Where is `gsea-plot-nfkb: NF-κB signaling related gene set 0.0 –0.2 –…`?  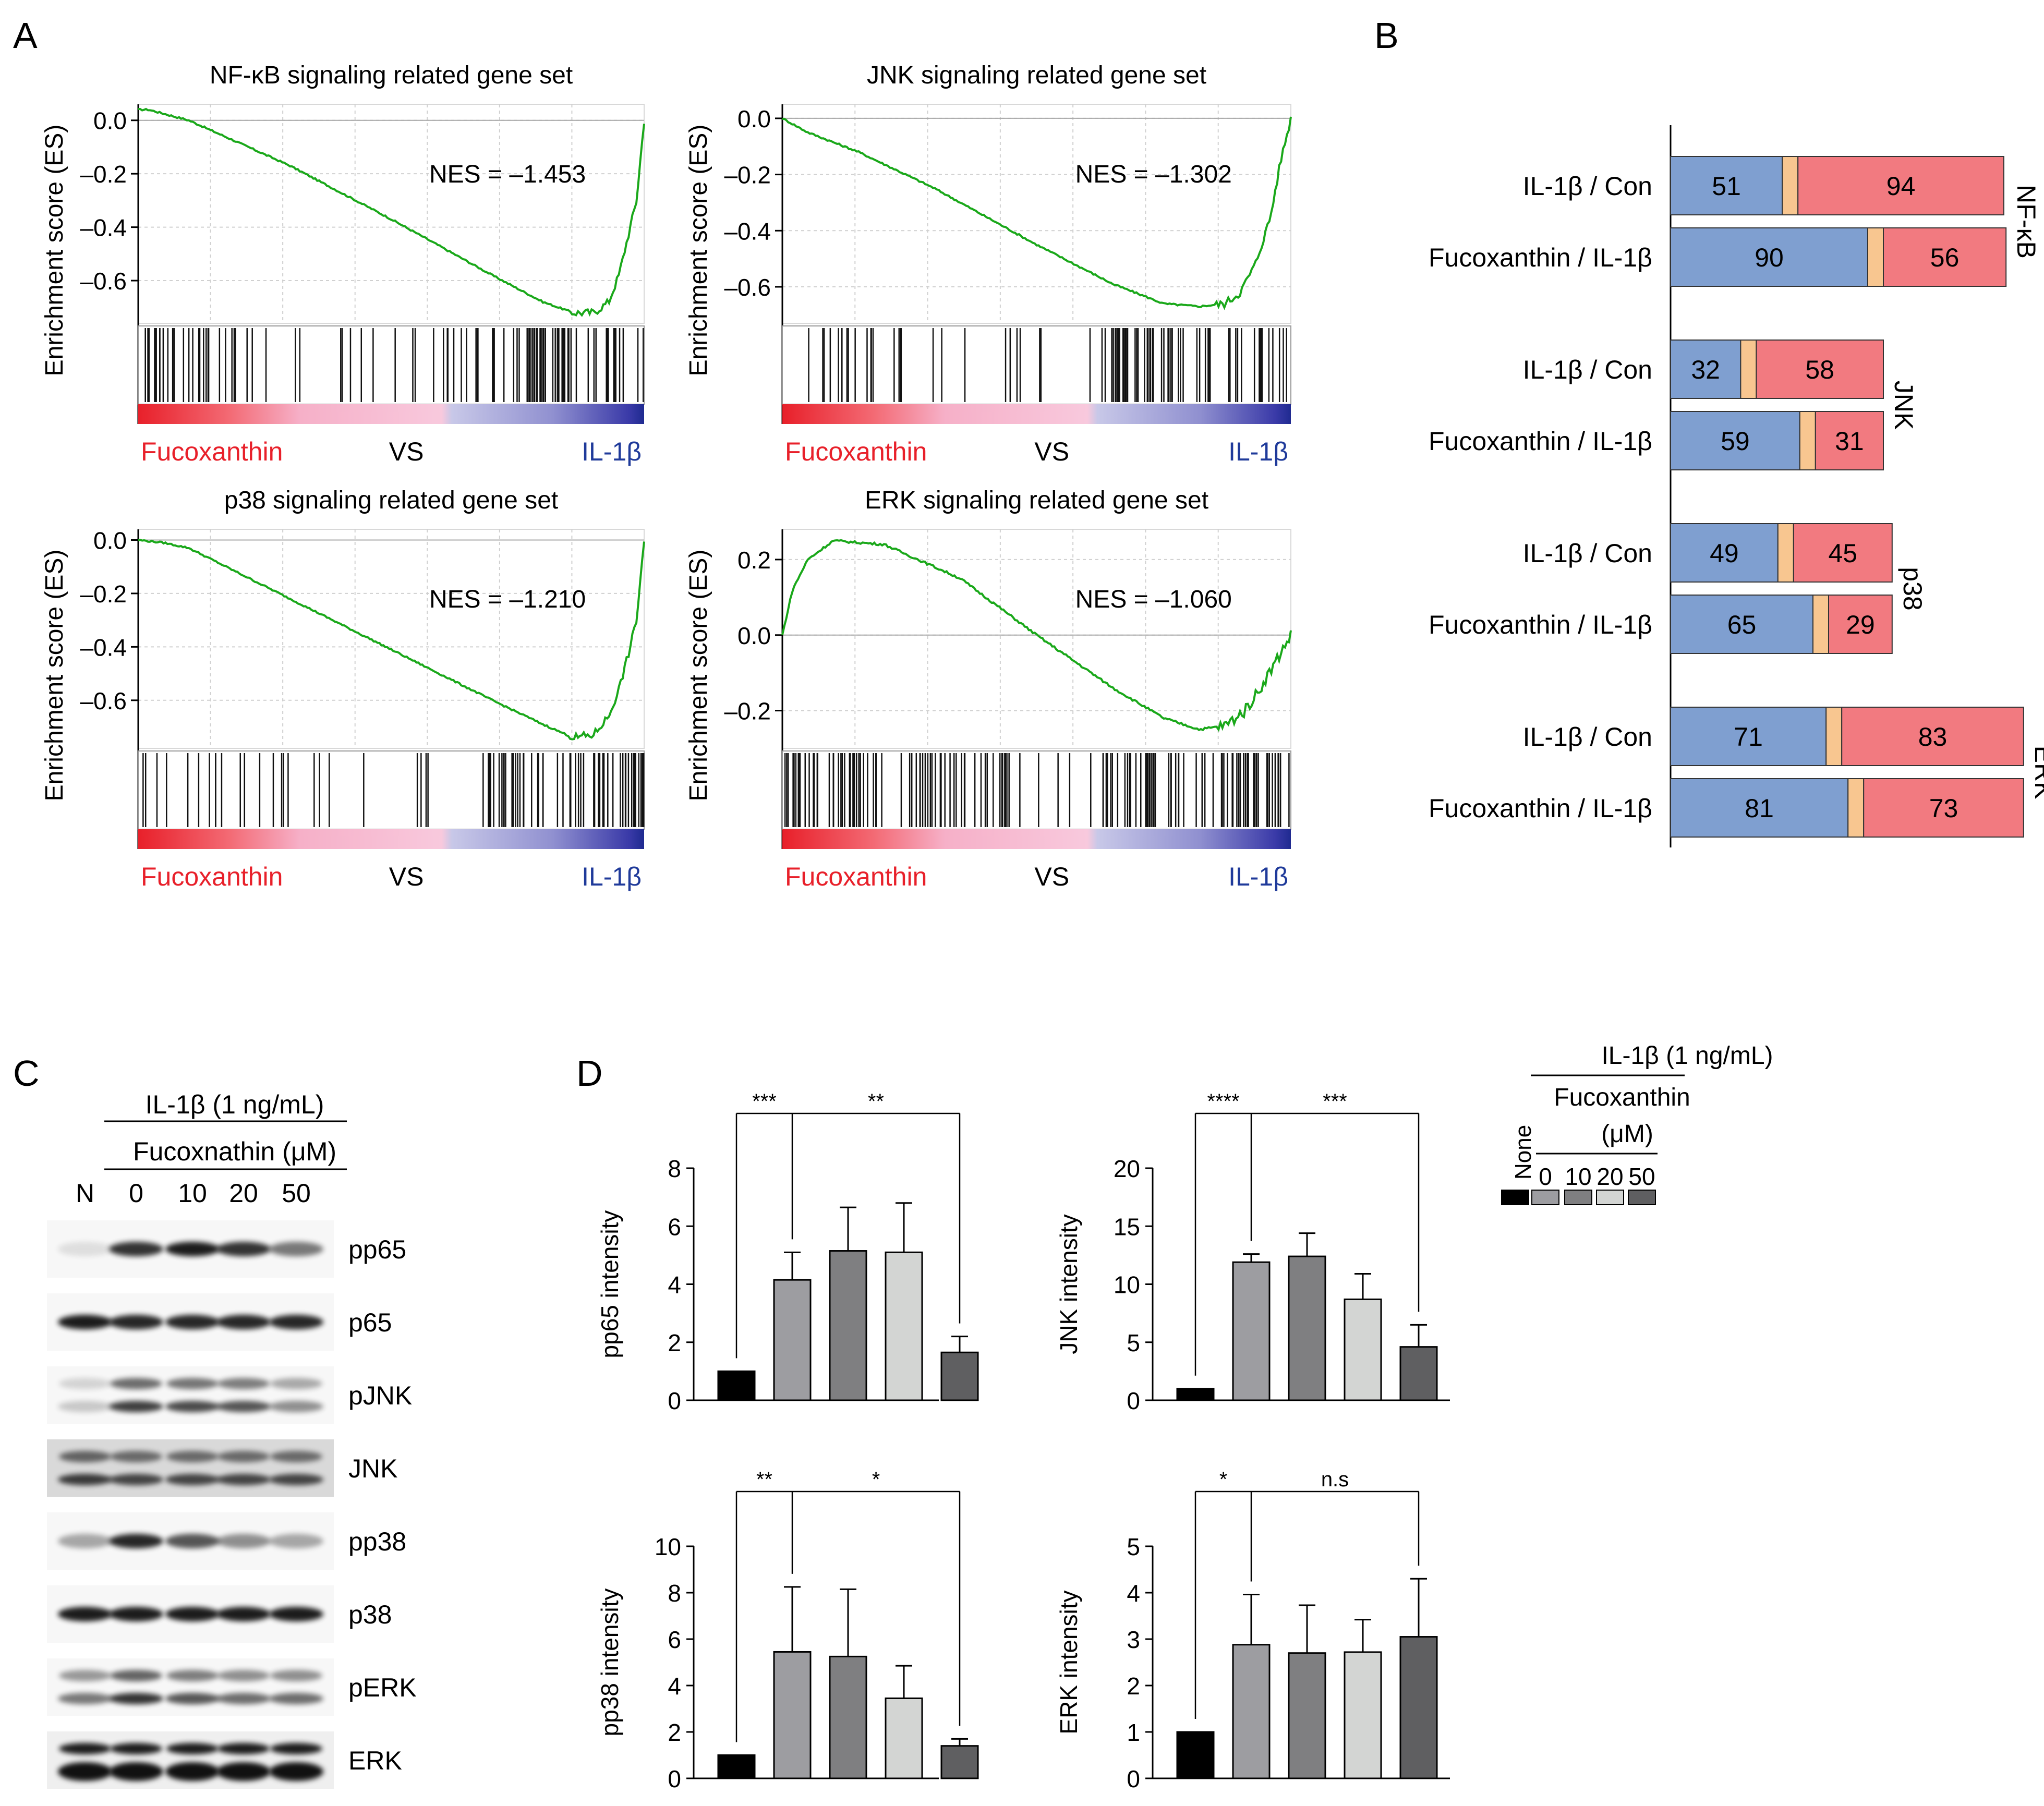 gsea-plot-nfkb: NF-κB signaling related gene set 0.0 –0.2 –… is located at coordinates (343, 264).